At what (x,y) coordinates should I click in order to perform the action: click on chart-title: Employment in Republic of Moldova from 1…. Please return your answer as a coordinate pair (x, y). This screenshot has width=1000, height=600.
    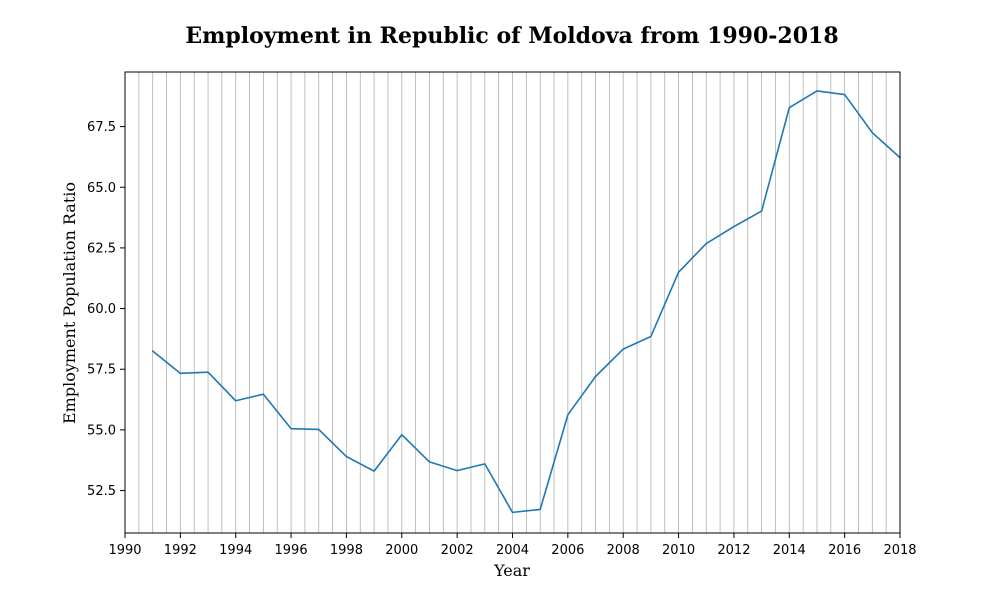
    Looking at the image, I should click on (511, 36).